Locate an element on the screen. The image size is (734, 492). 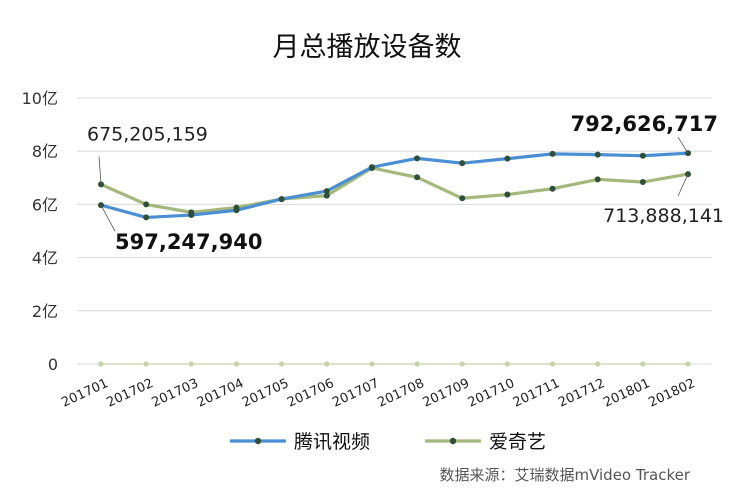
data-label: 713,888,141 is located at coordinates (663, 216).